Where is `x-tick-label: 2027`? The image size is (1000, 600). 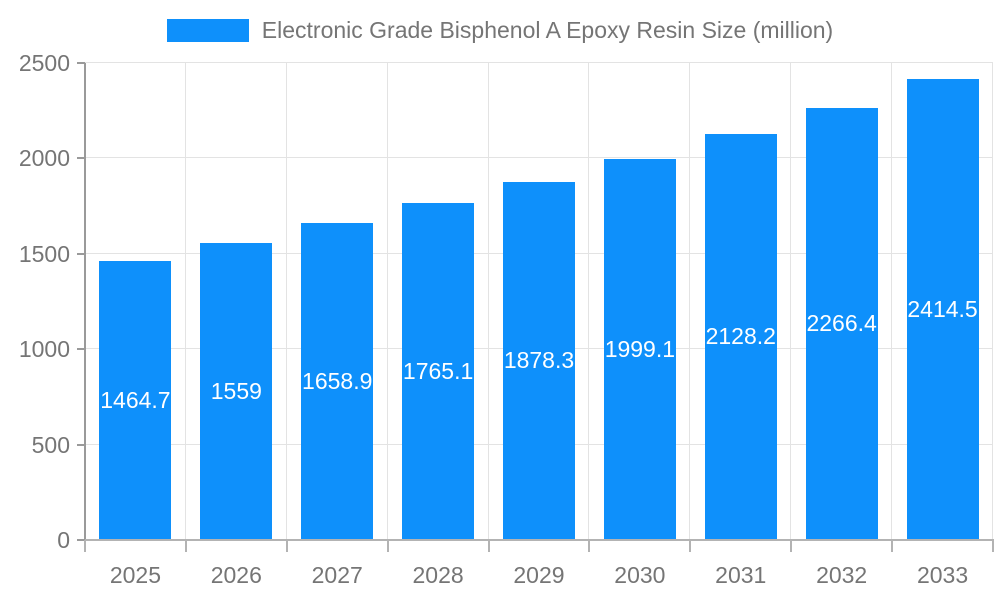
x-tick-label: 2027 is located at coordinates (337, 575).